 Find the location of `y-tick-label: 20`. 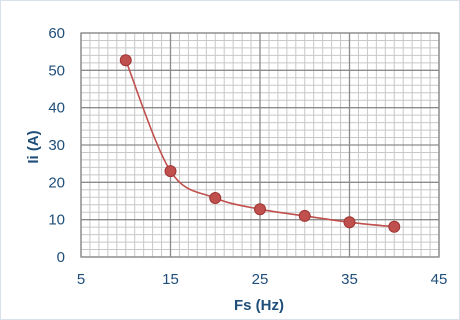

y-tick-label: 20 is located at coordinates (56, 182).